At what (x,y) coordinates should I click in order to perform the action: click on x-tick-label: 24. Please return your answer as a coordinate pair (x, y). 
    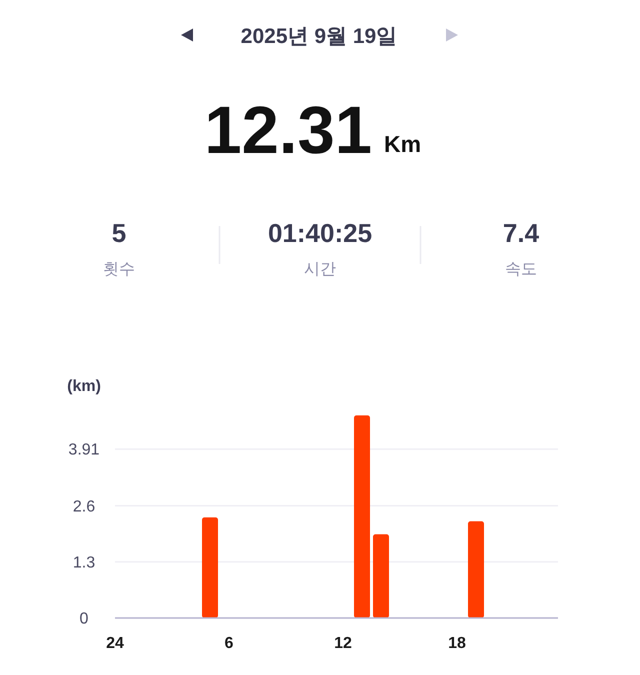
    Looking at the image, I should click on (115, 643).